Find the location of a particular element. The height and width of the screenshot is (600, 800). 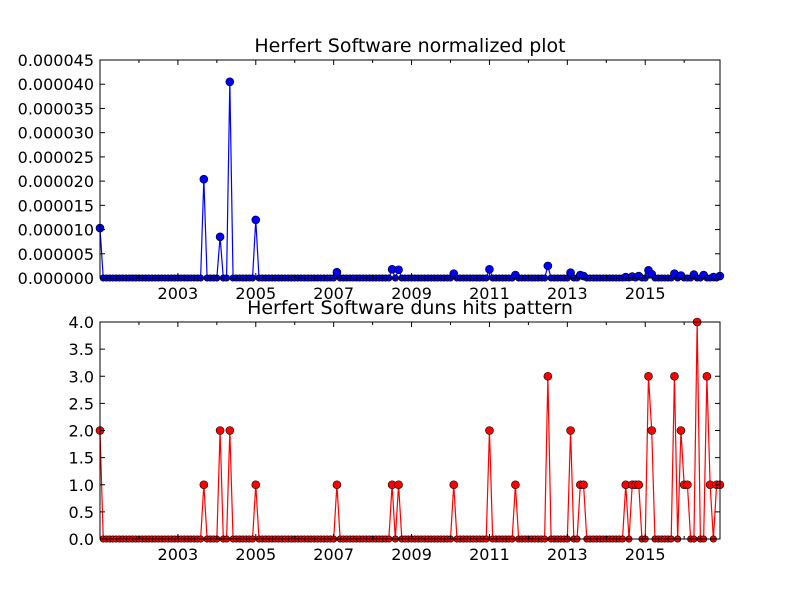

y-tick-label: 0.000025 is located at coordinates (56, 157).